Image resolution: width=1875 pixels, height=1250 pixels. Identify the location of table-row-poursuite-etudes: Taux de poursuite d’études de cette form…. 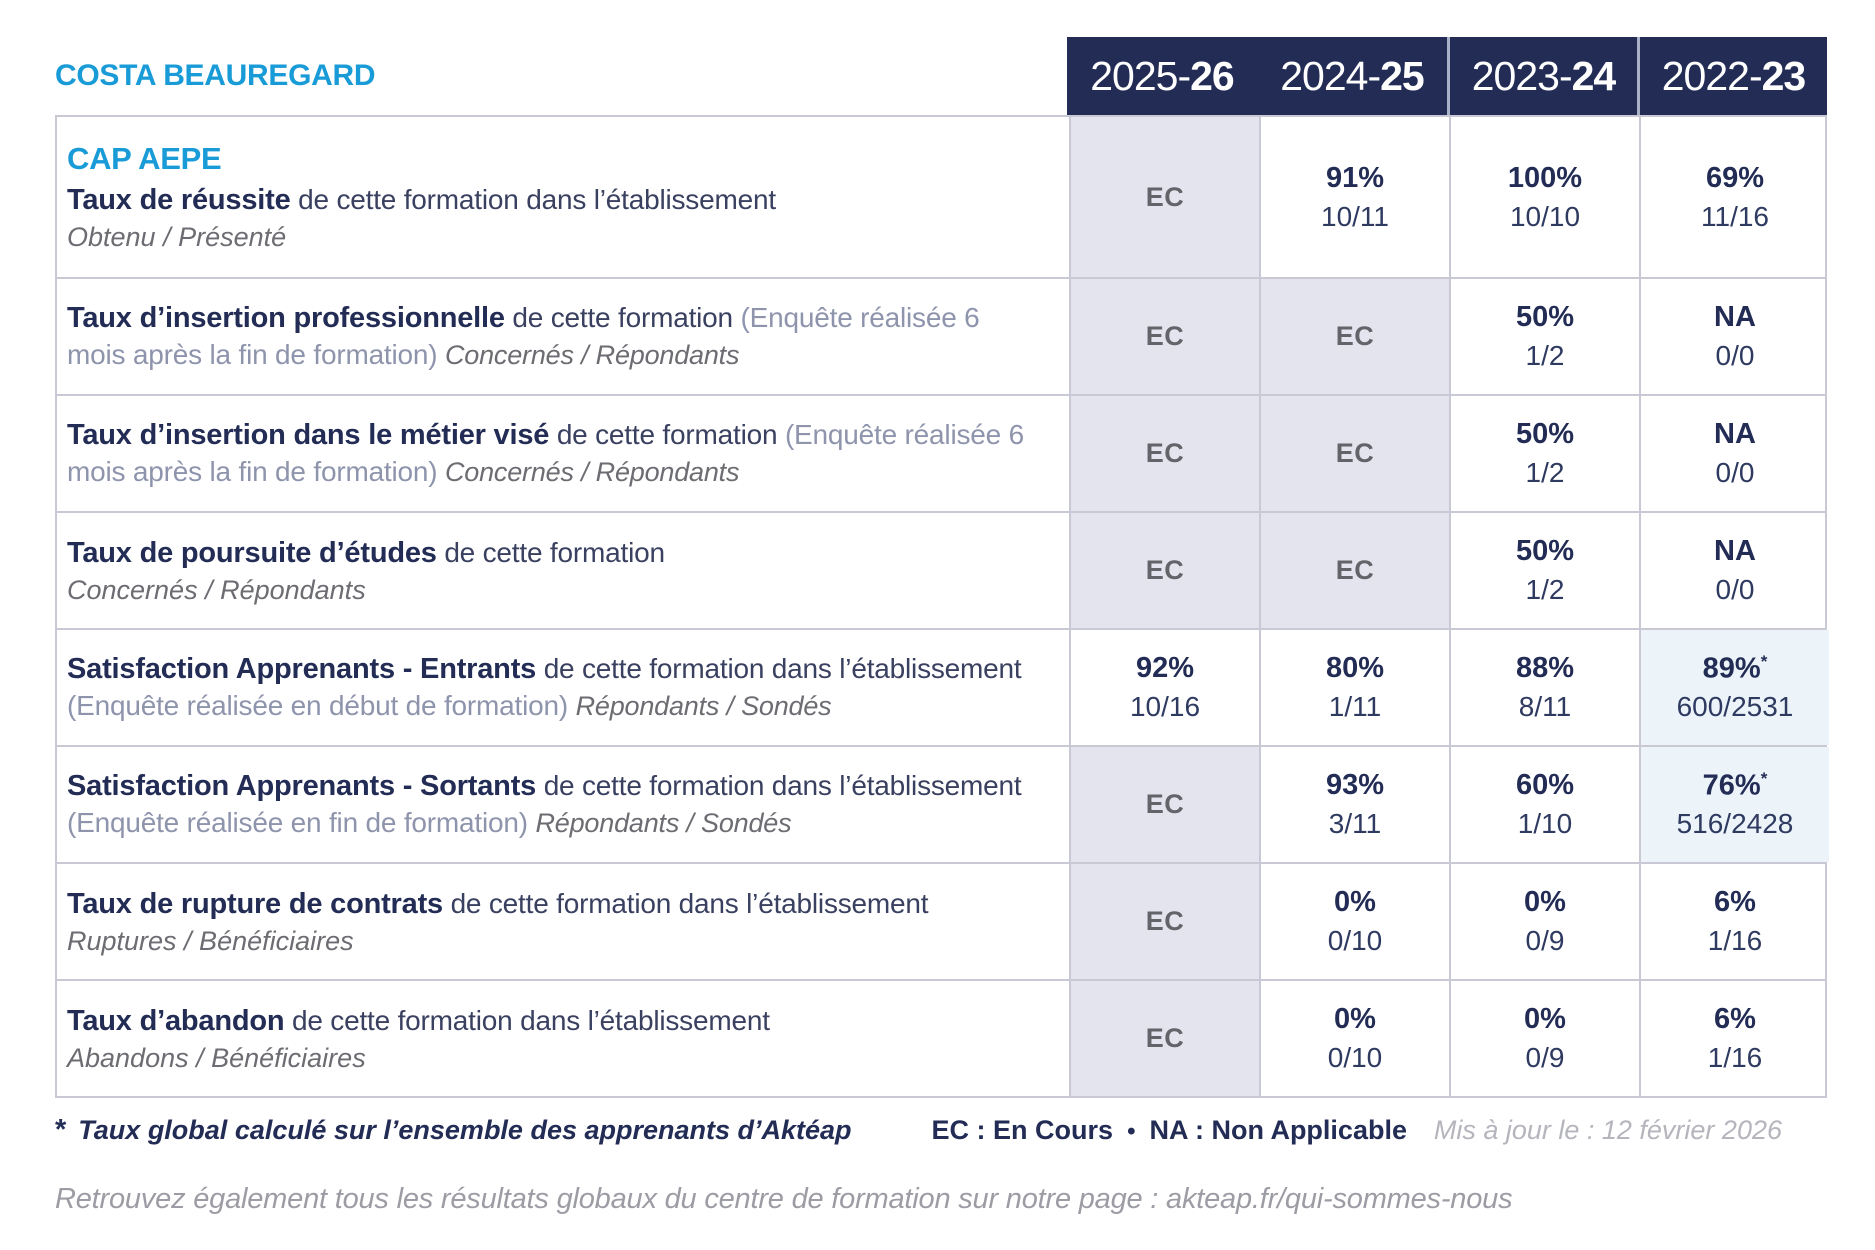
(941, 569).